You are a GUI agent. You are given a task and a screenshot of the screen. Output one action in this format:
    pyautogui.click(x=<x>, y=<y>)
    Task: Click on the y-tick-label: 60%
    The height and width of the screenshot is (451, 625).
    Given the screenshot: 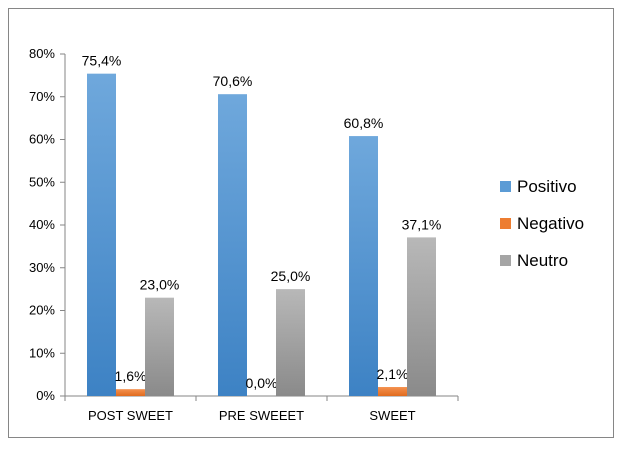 What is the action you would take?
    pyautogui.click(x=42, y=139)
    